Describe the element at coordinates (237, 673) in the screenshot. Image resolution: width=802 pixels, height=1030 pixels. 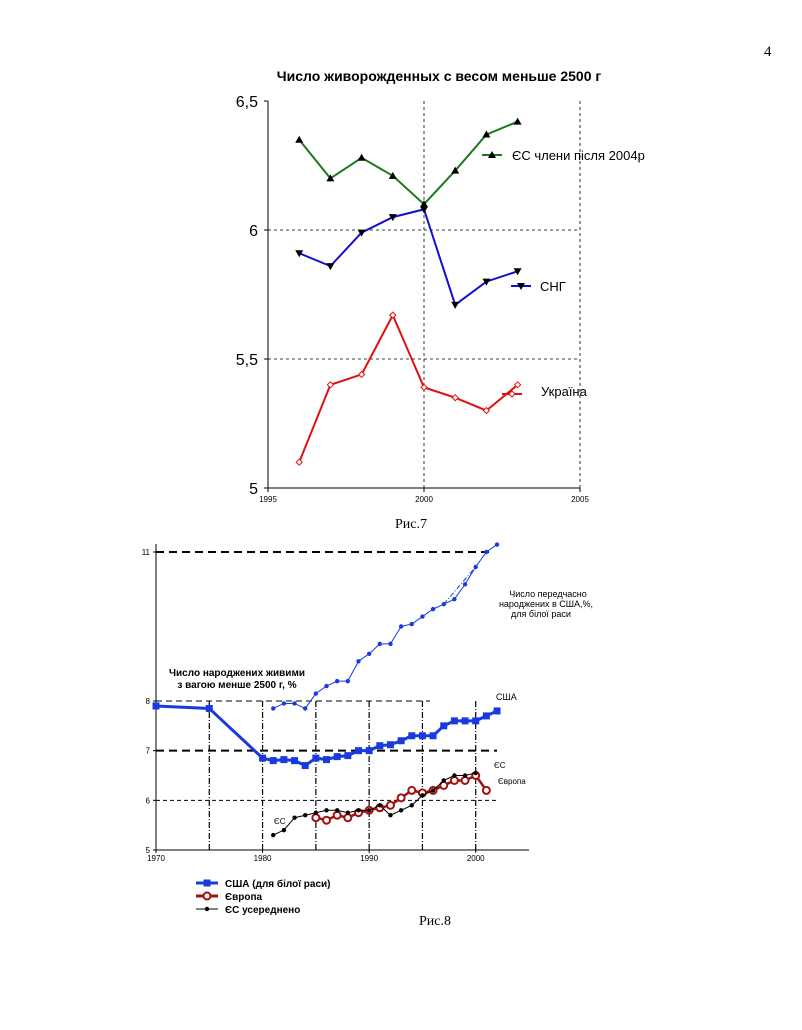
I see `chart-title-line1: Число народжених живими` at that location.